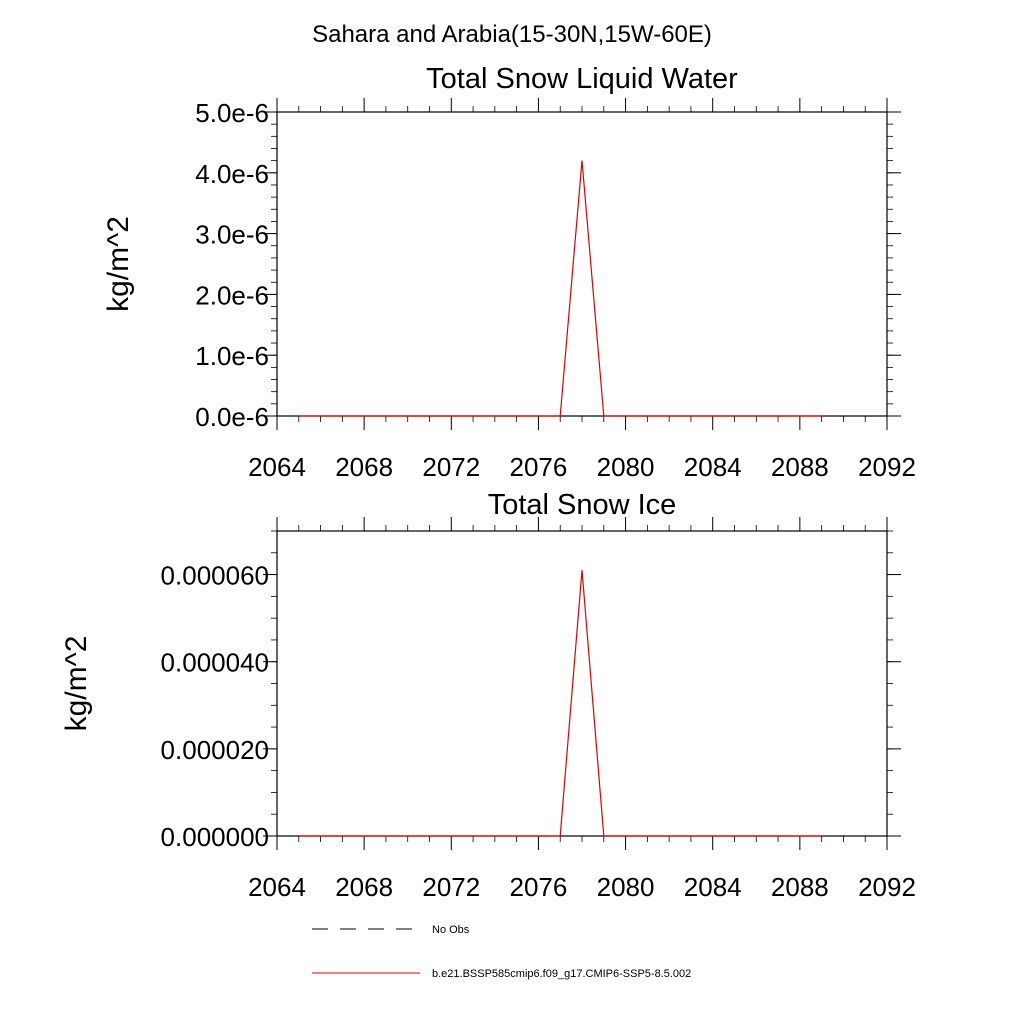 This screenshot has height=1024, width=1024. I want to click on figure-title: Sahara and Arabia(15-30N,15W-60E), so click(512, 34).